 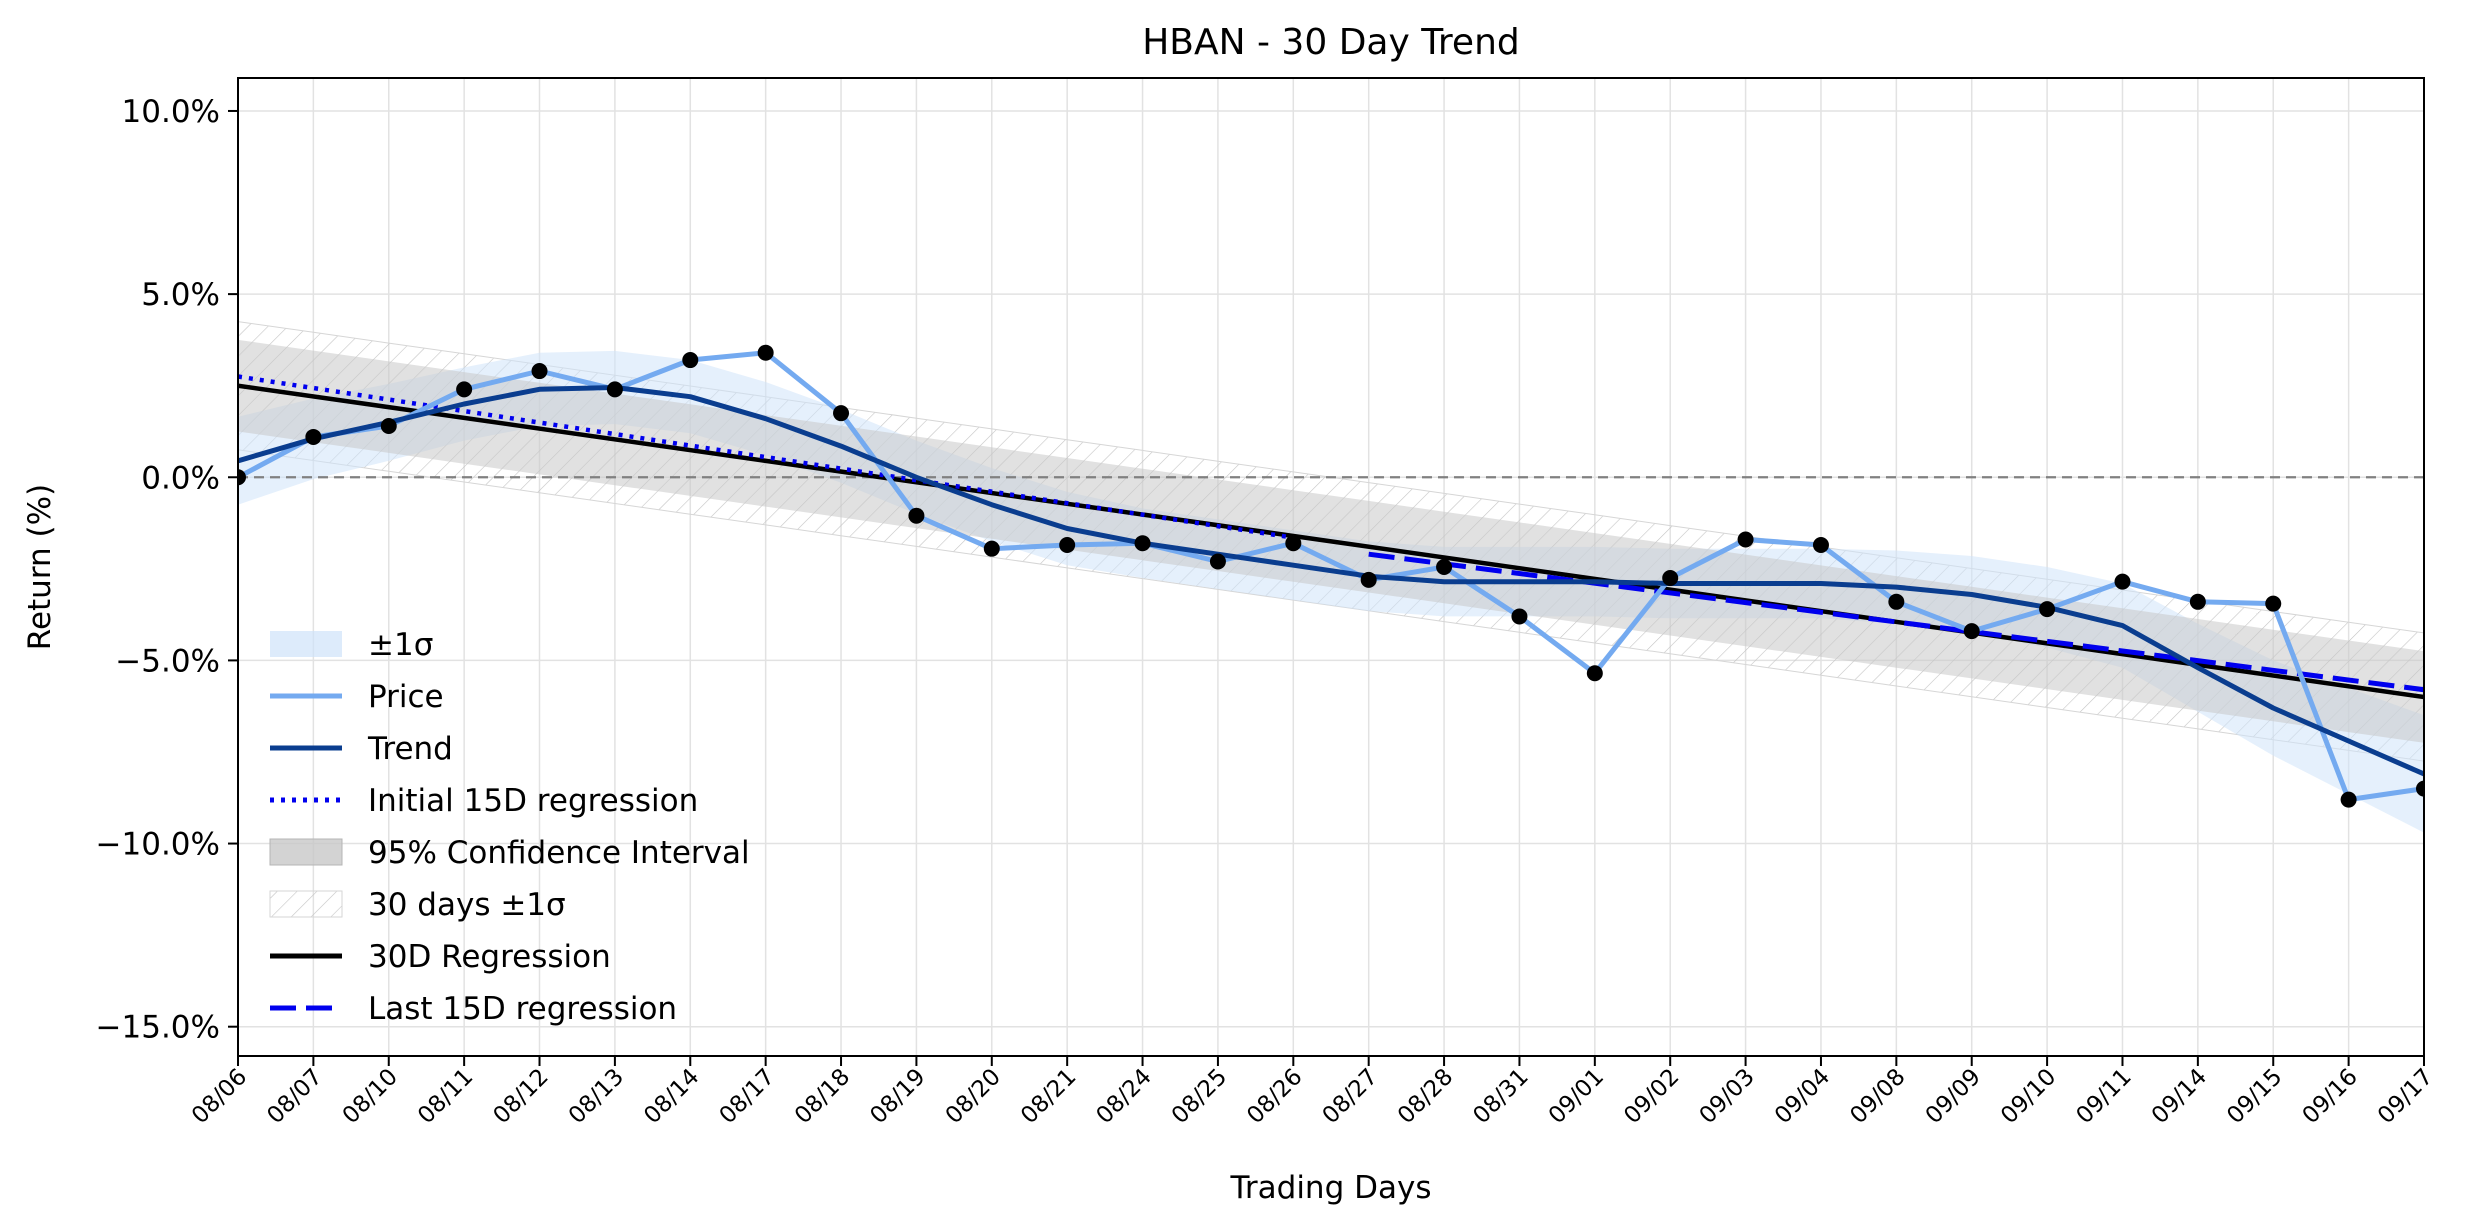 What do you see at coordinates (180, 295) in the screenshot?
I see `y-tick-label: 5.0%` at bounding box center [180, 295].